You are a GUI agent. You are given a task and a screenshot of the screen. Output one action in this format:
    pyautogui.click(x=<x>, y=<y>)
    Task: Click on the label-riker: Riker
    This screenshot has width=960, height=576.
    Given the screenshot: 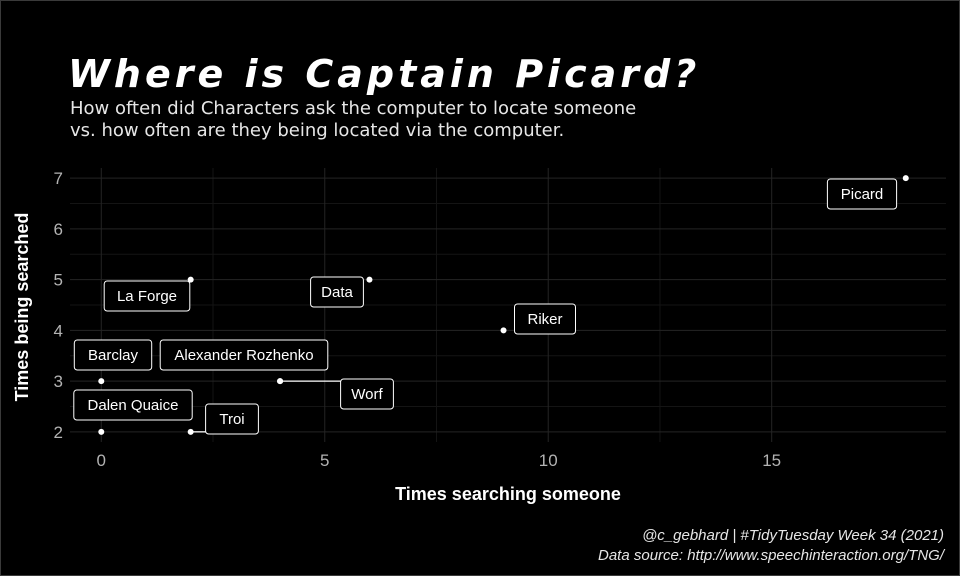 What is the action you would take?
    pyautogui.click(x=545, y=319)
    